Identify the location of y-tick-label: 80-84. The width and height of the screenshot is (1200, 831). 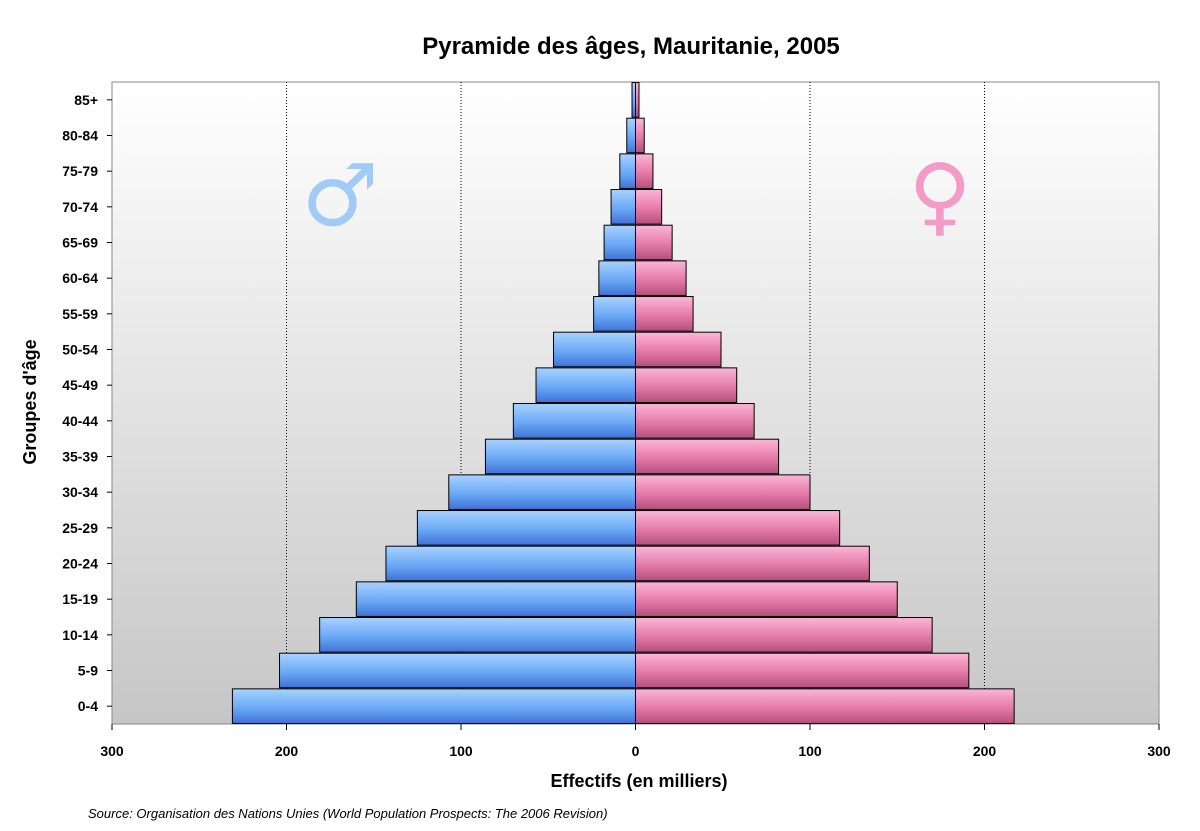
(80, 136).